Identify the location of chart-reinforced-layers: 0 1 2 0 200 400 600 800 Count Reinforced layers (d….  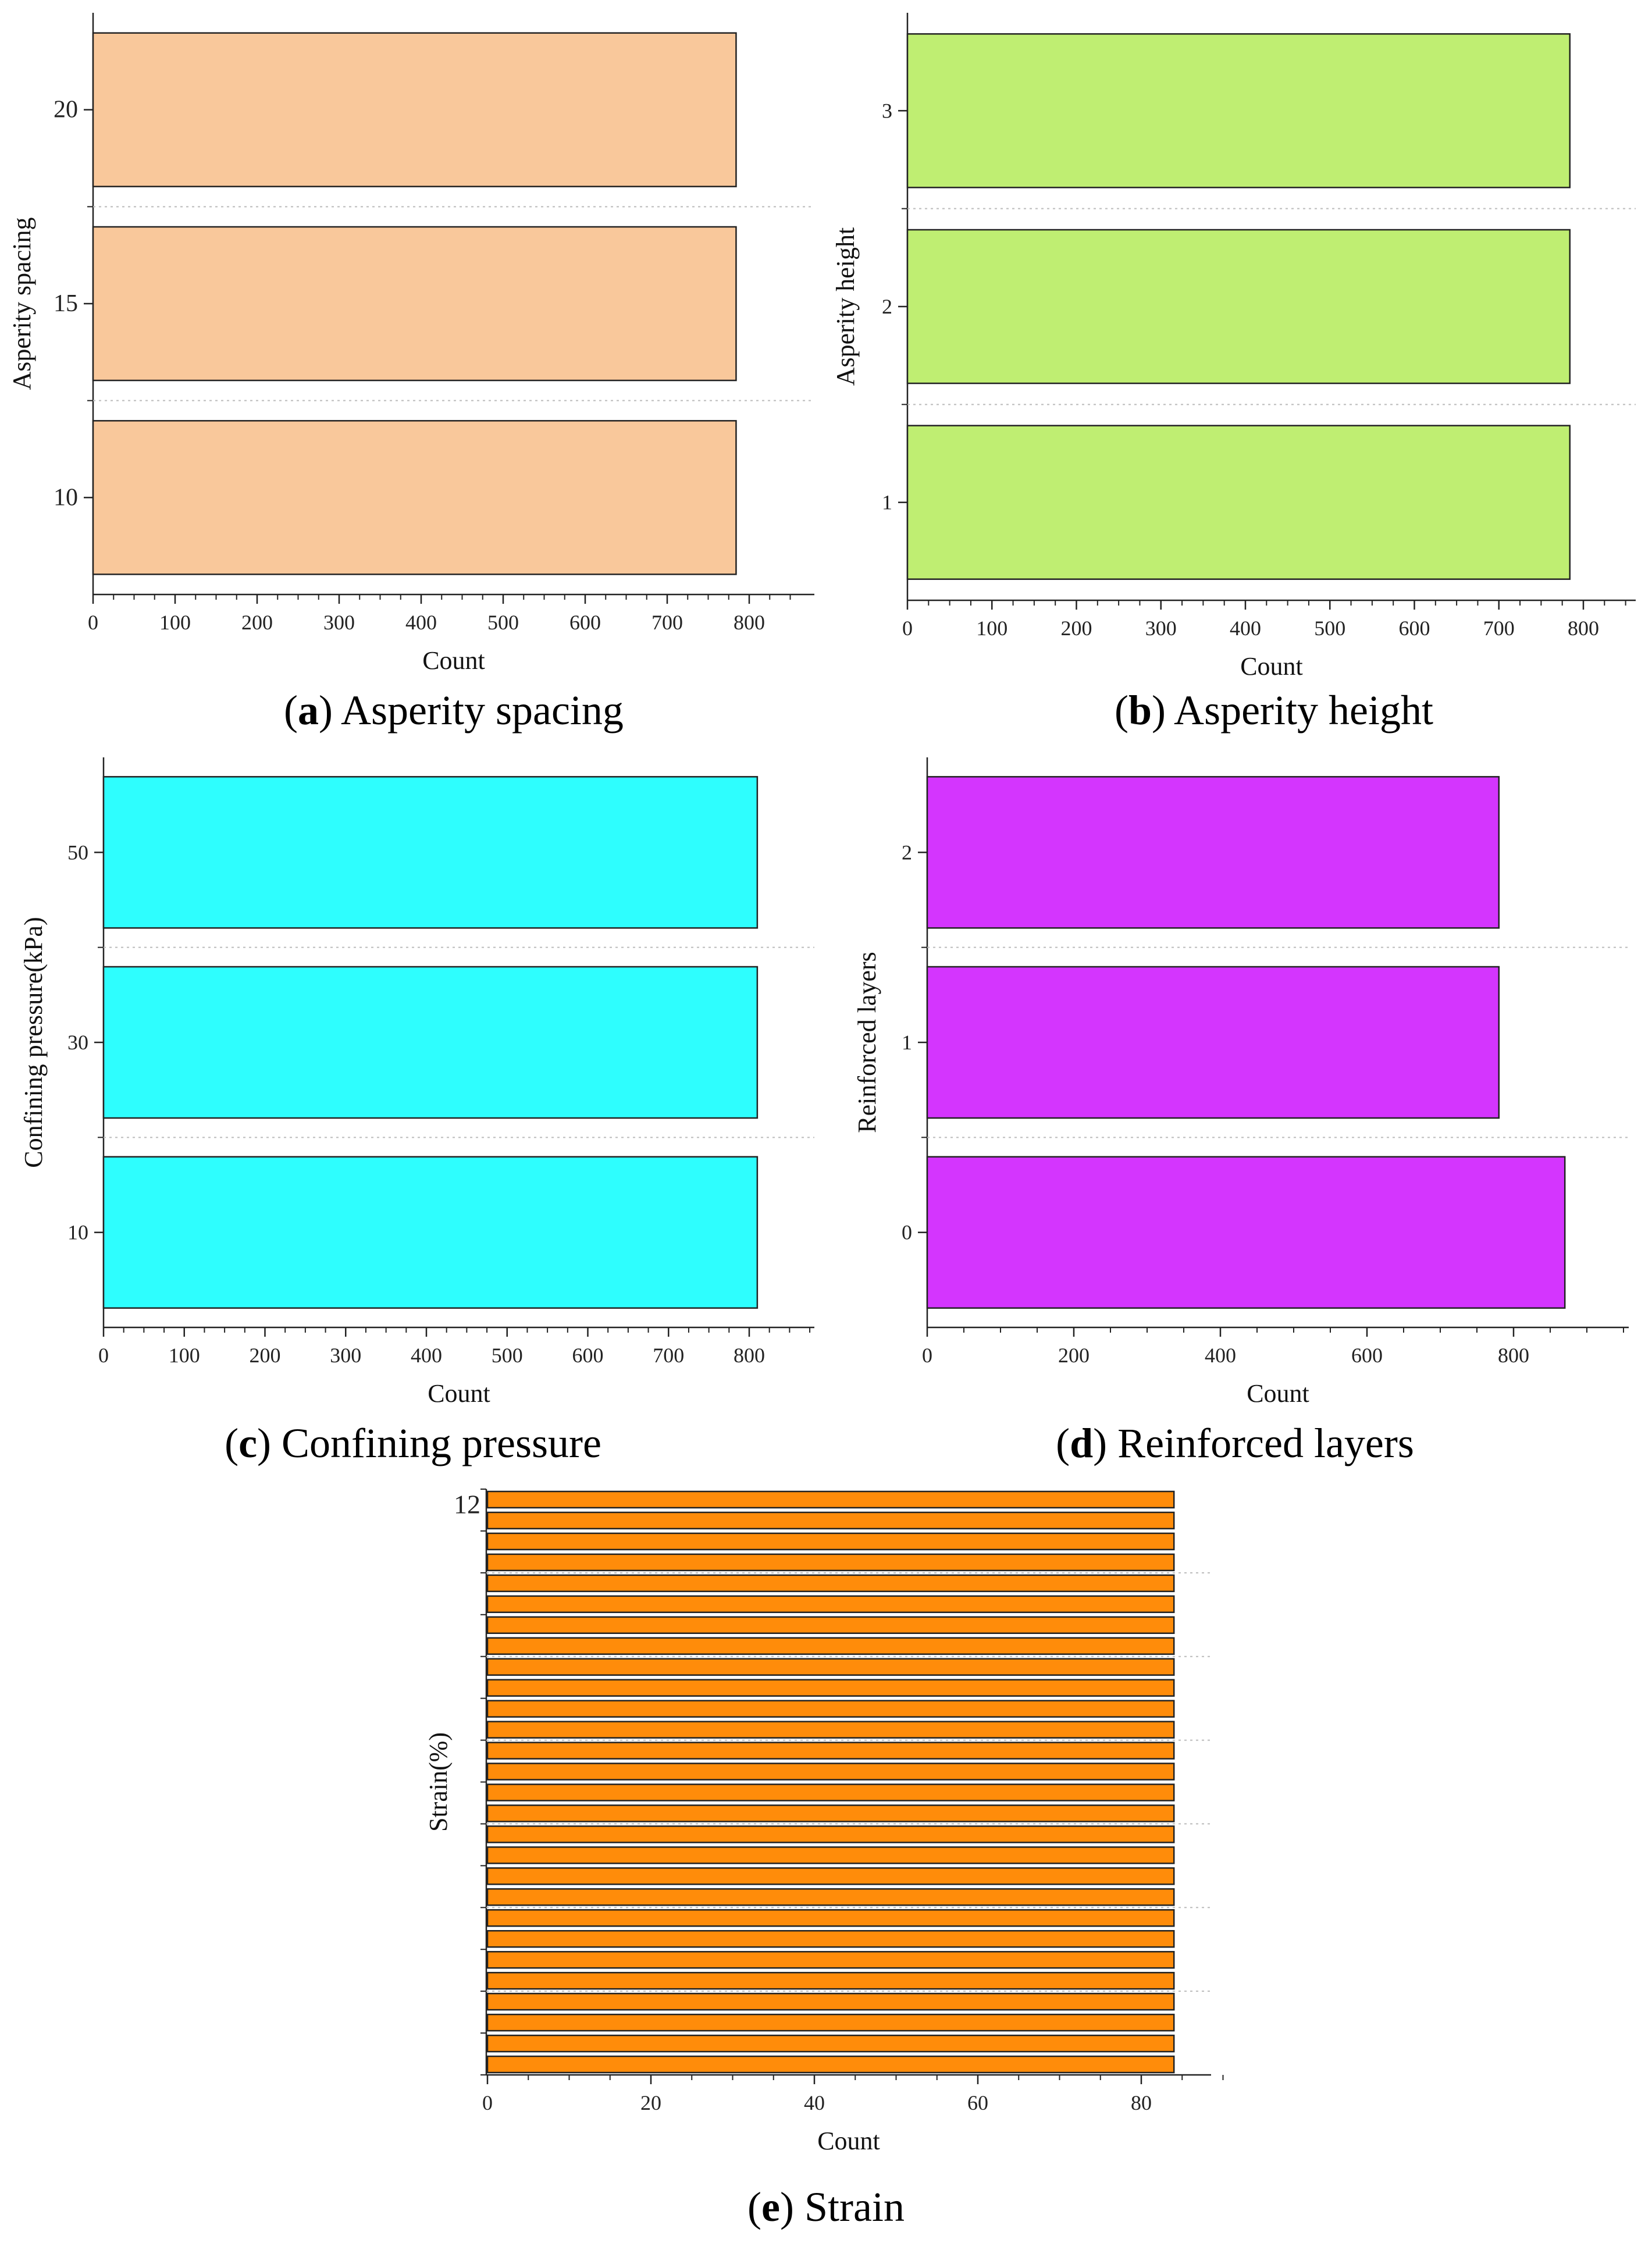
(1241, 1112).